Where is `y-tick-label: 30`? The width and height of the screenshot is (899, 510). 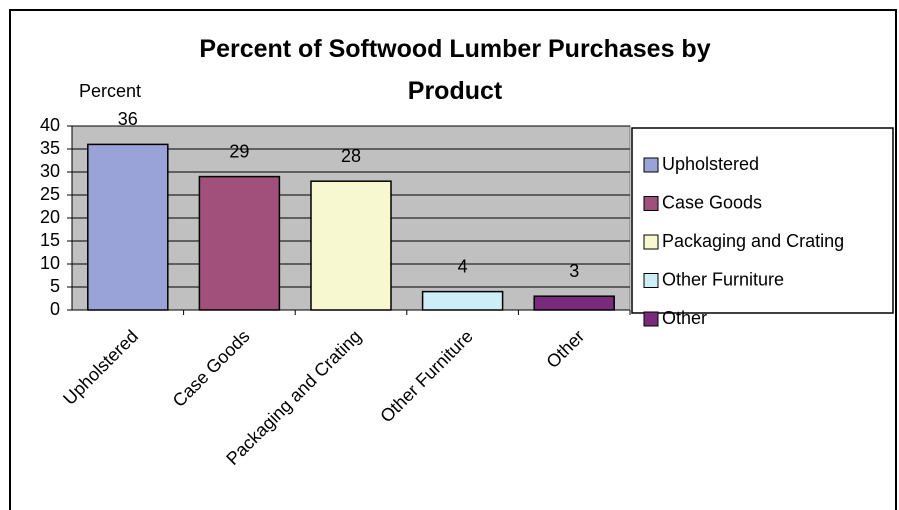 y-tick-label: 30 is located at coordinates (50, 171).